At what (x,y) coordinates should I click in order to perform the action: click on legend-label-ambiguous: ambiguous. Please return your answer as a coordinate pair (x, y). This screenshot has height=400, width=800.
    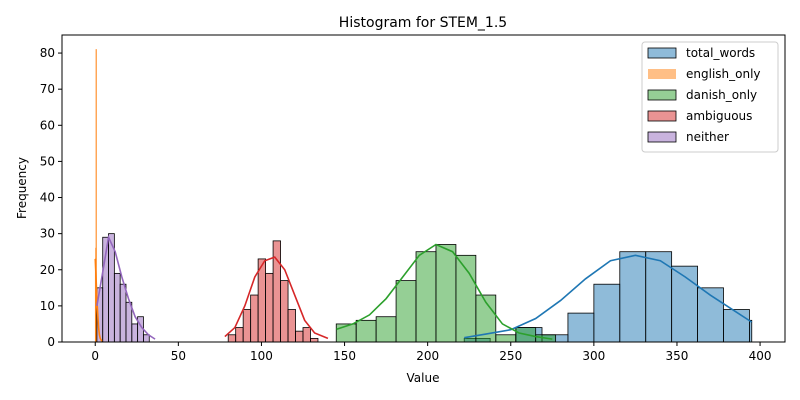
    Looking at the image, I should click on (719, 116).